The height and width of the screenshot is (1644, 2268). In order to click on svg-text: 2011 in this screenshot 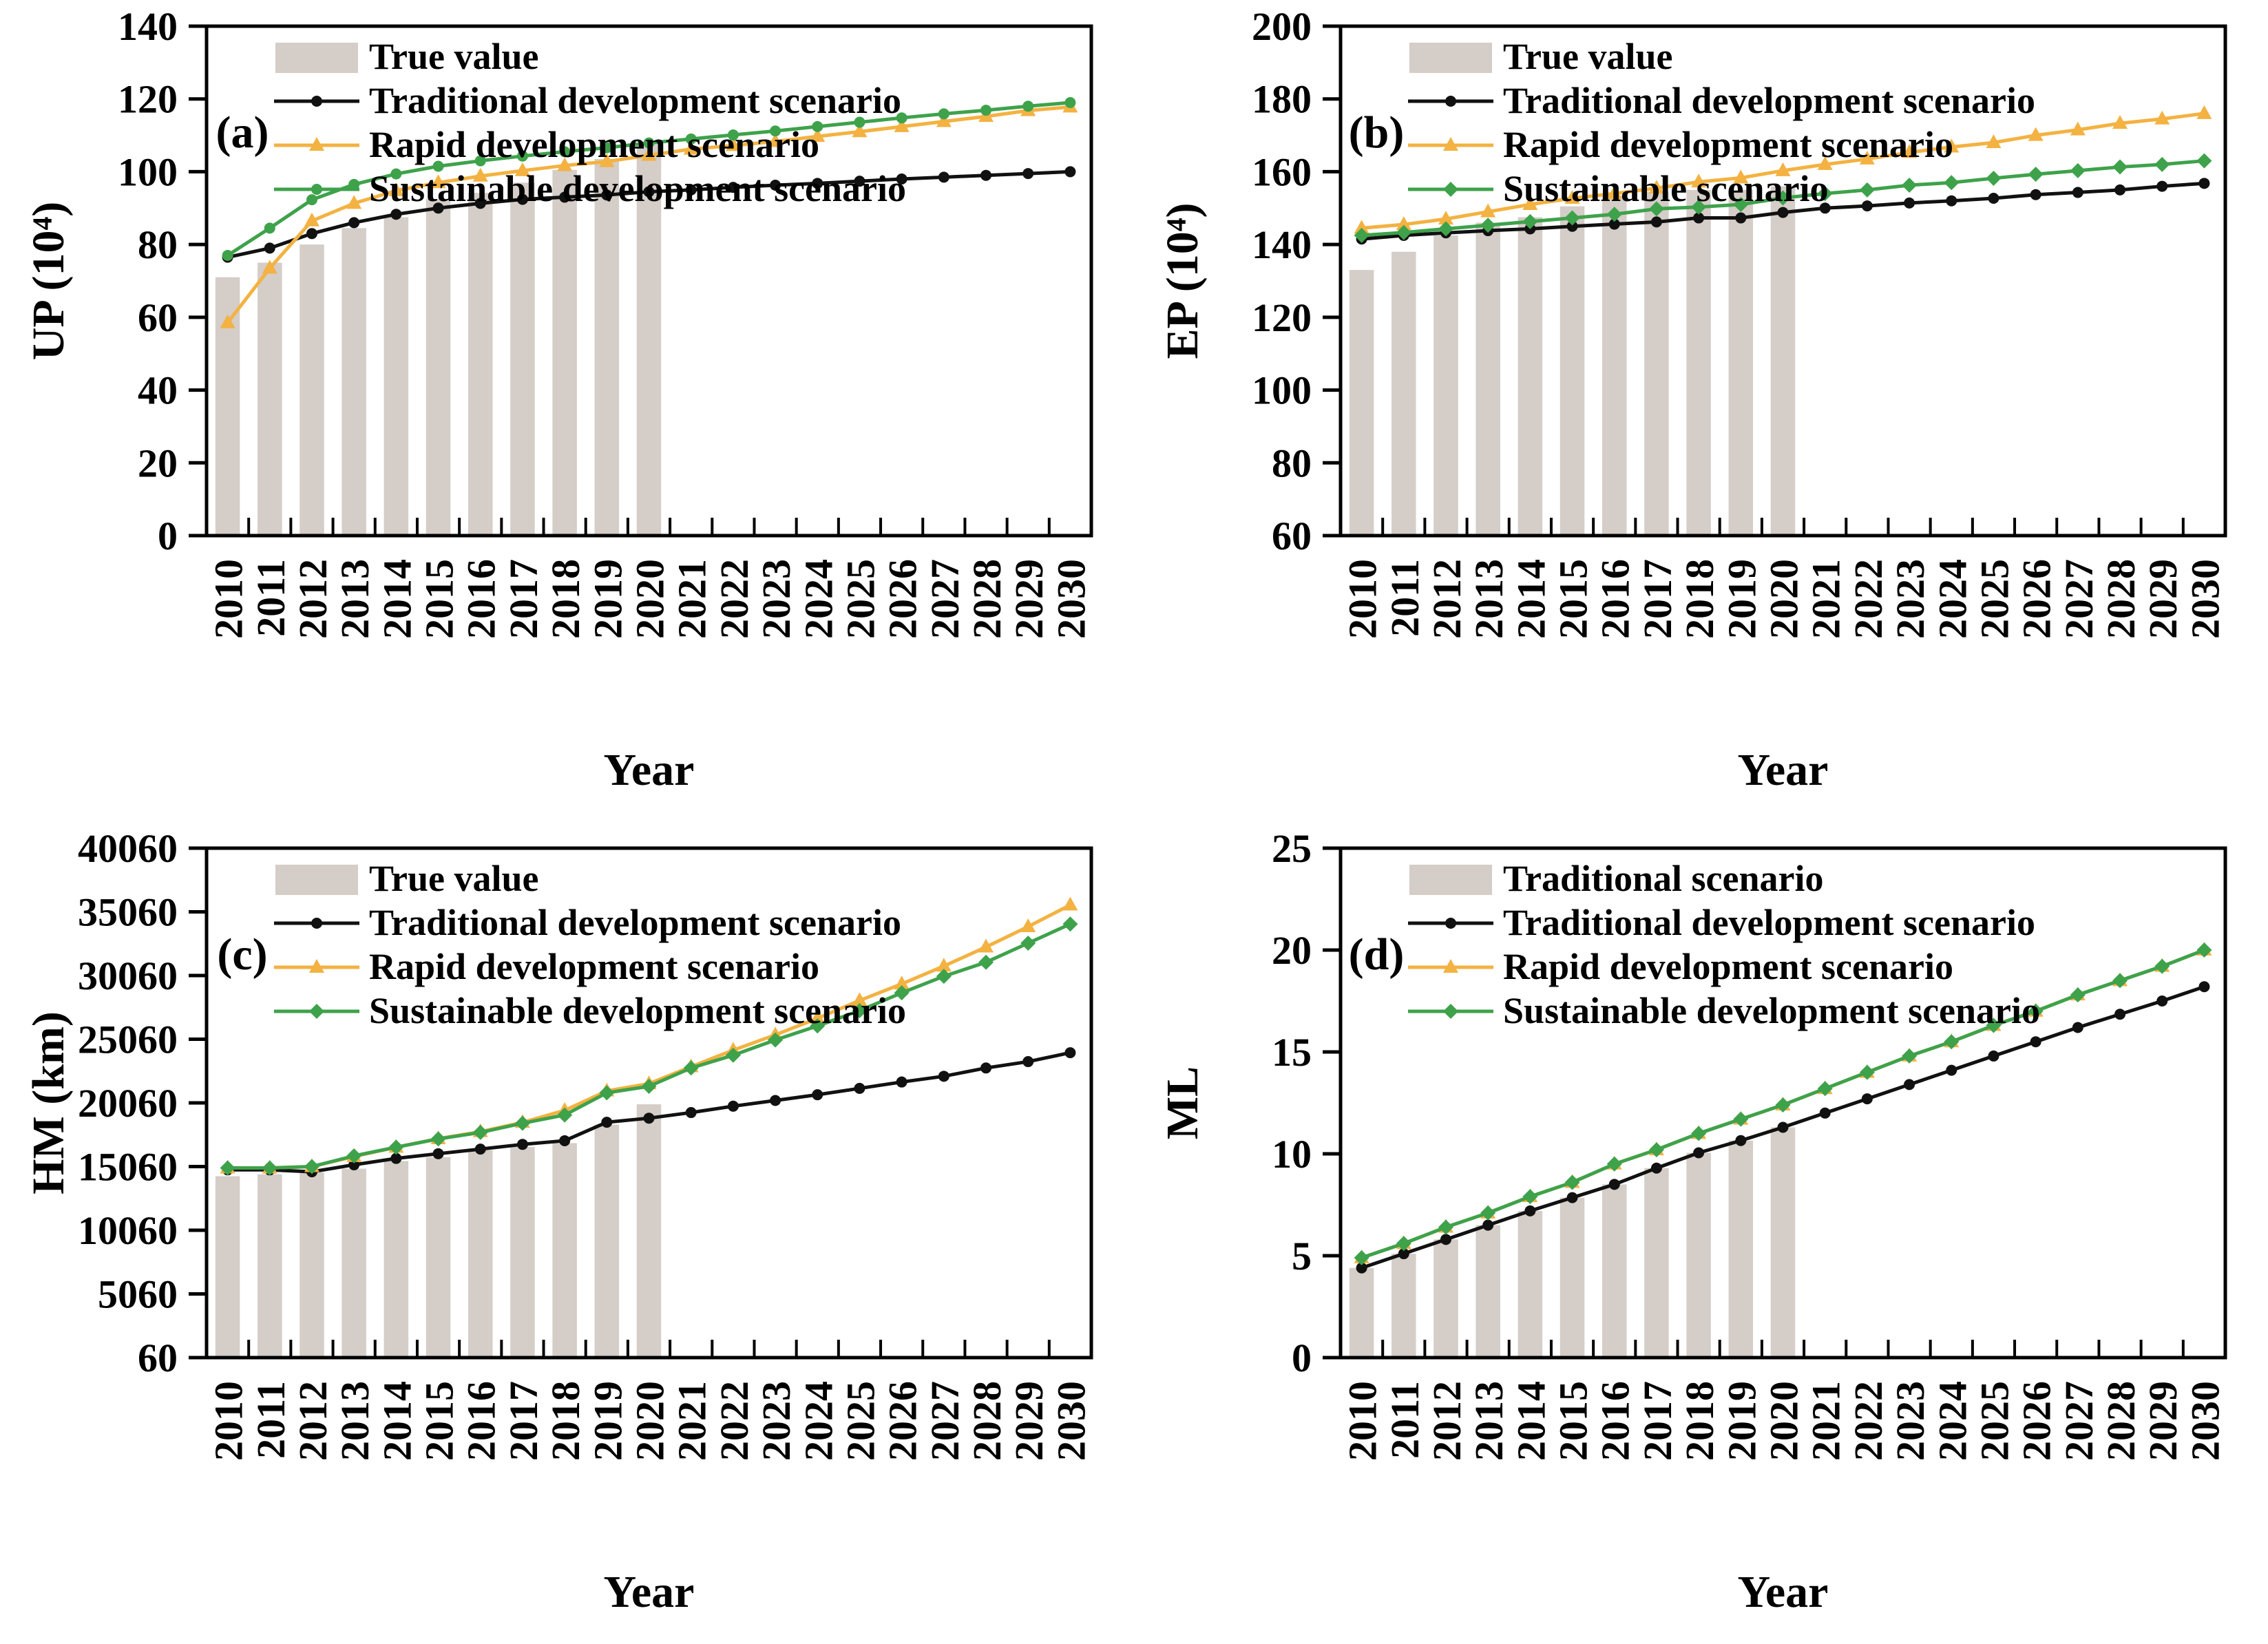, I will do `click(1405, 598)`.